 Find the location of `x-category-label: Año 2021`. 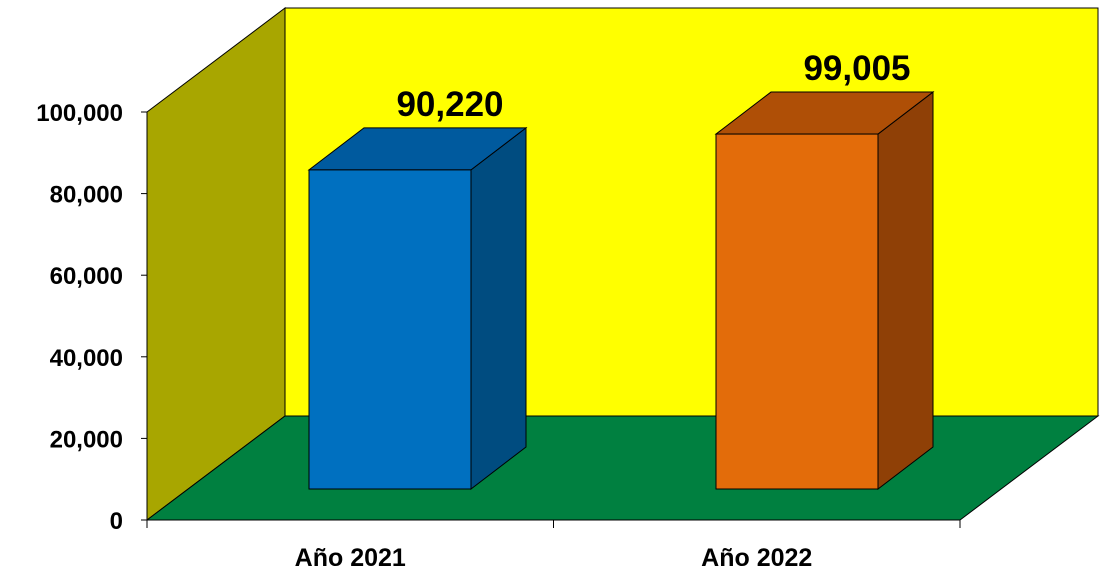

x-category-label: Año 2021 is located at coordinates (350, 558).